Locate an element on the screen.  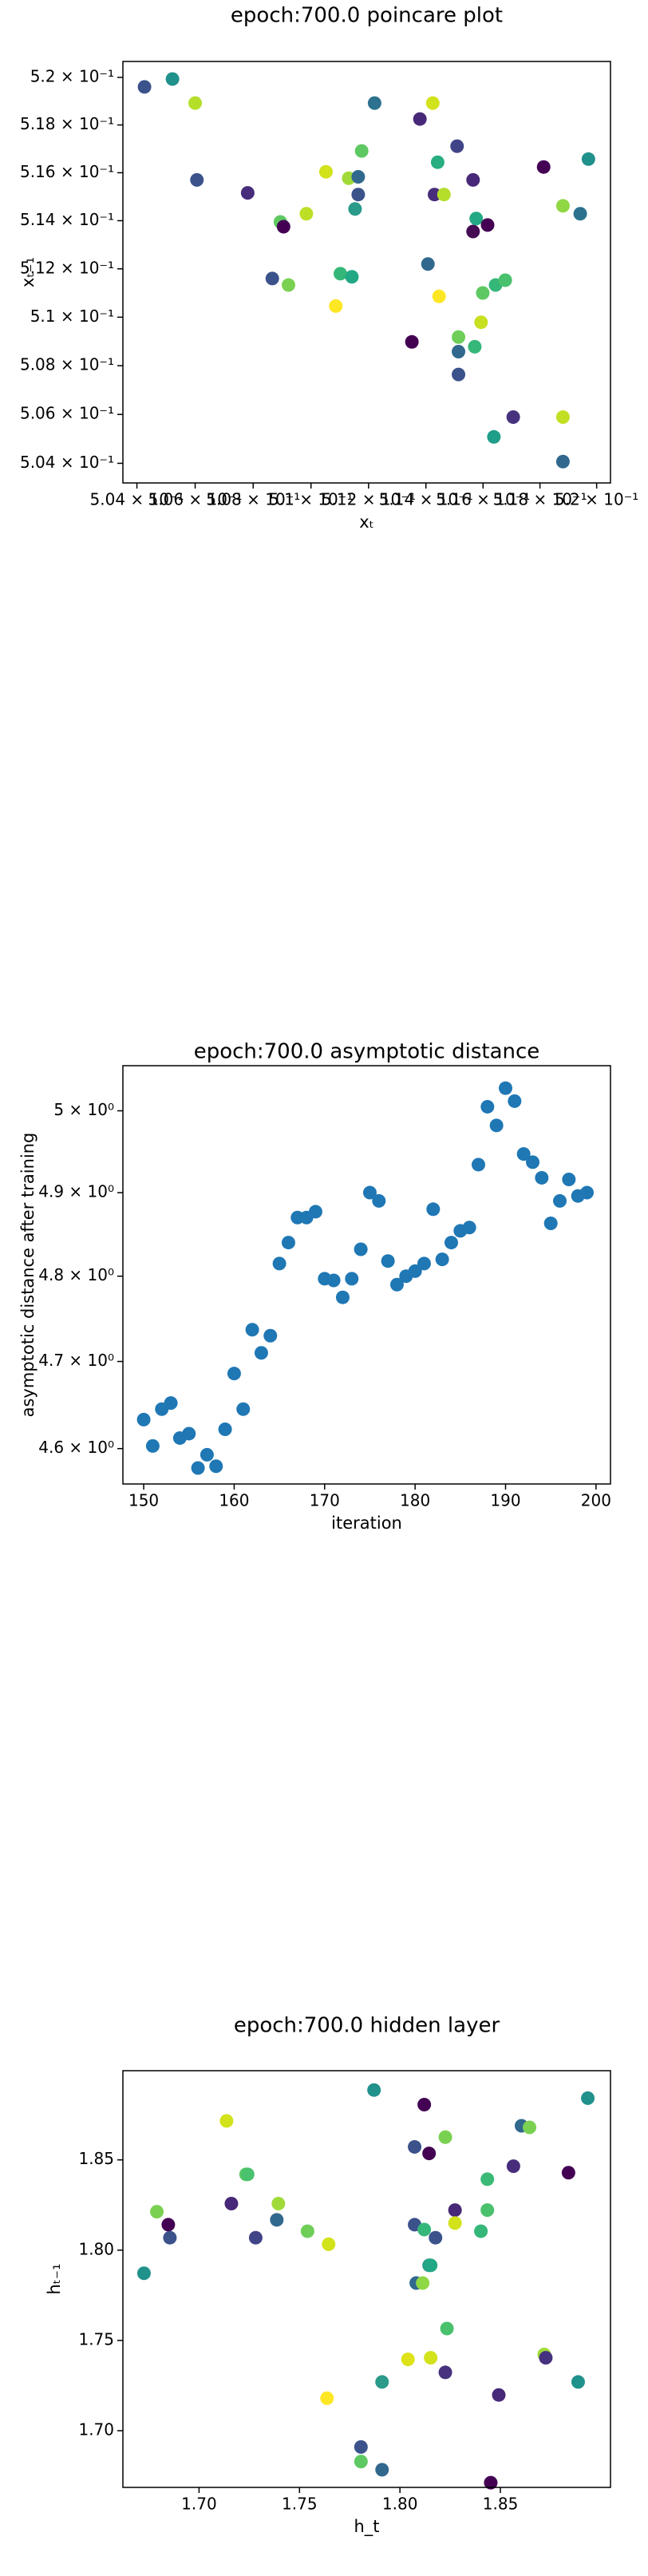
y-tick-label: 4.6 × 10⁰ is located at coordinates (76, 1447).